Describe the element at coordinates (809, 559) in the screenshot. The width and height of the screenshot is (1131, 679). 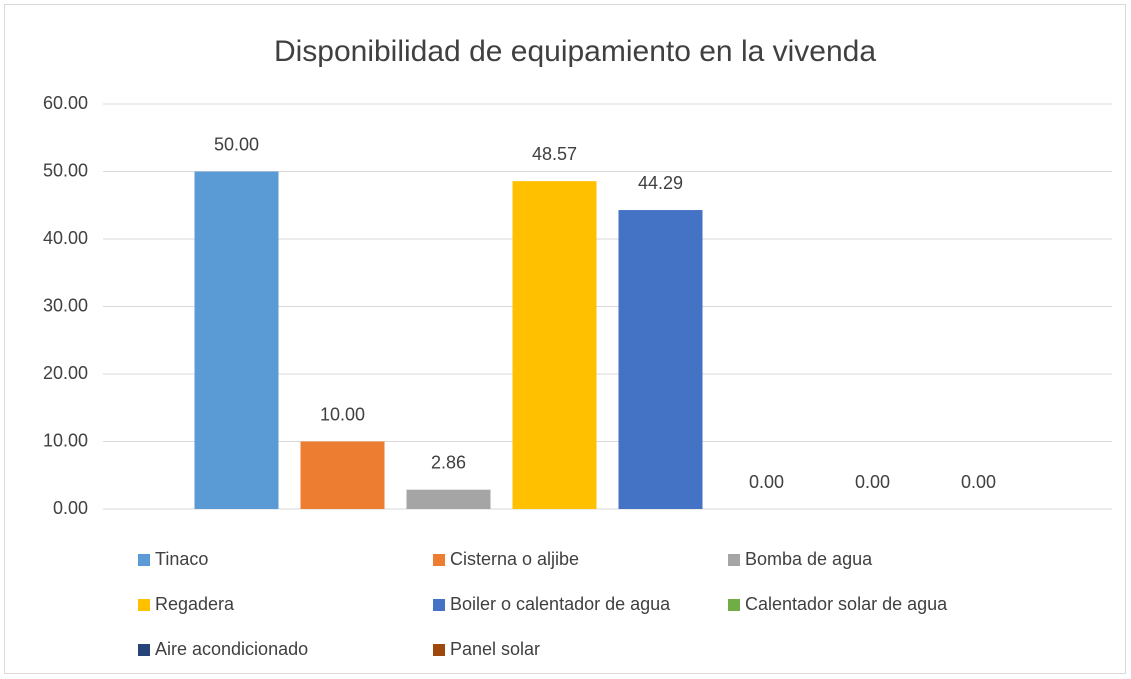
I see `legend-label: Bomba de agua` at that location.